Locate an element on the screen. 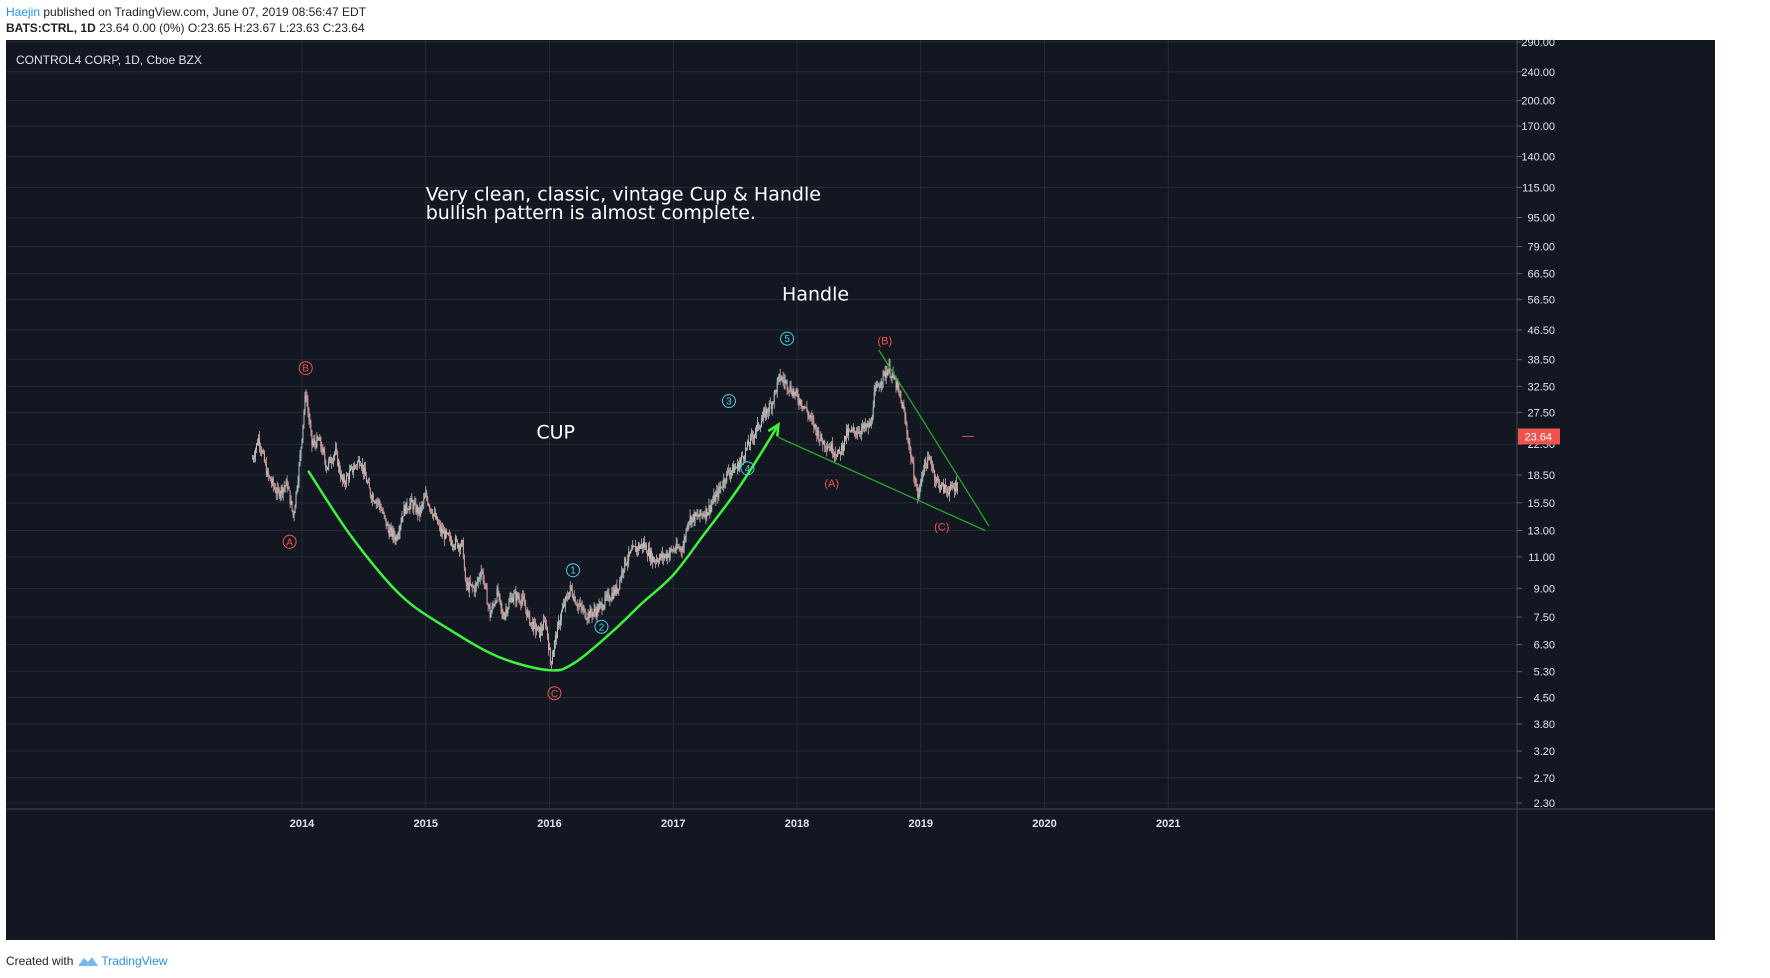  tradingview-brand-link: TradingView is located at coordinates (122, 961).